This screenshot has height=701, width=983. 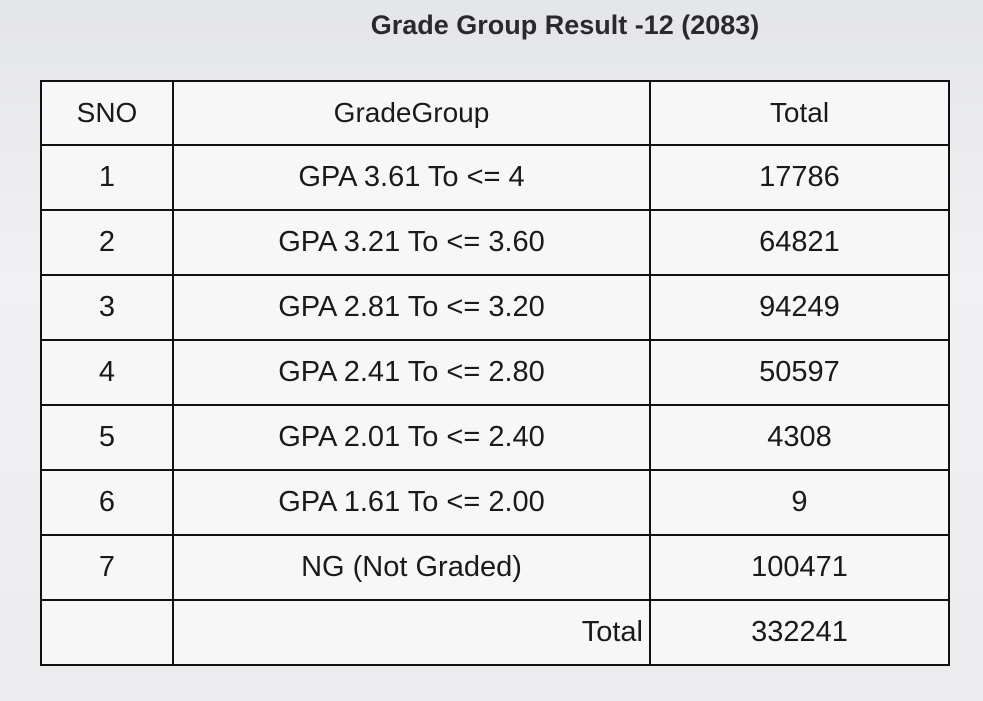 What do you see at coordinates (107, 437) in the screenshot?
I see `table-cell: 5` at bounding box center [107, 437].